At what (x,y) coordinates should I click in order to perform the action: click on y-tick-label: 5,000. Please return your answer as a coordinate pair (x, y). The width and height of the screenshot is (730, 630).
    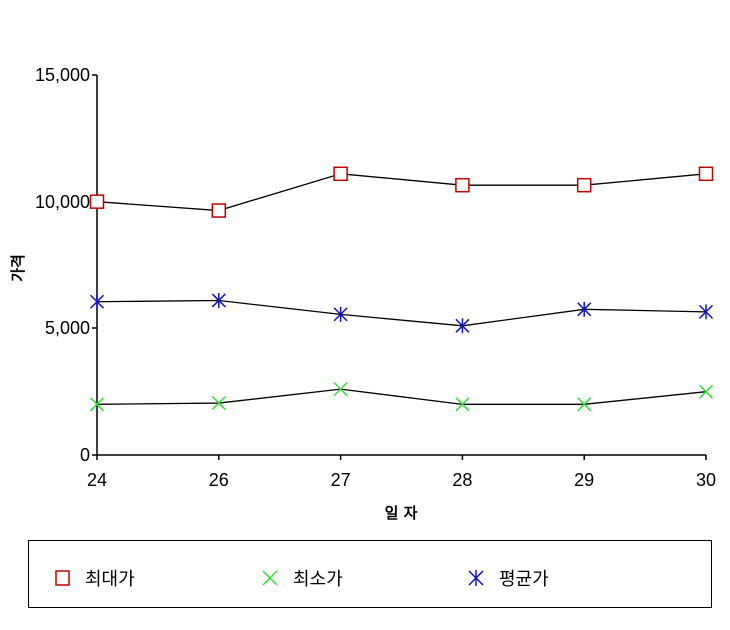
    Looking at the image, I should click on (67, 328).